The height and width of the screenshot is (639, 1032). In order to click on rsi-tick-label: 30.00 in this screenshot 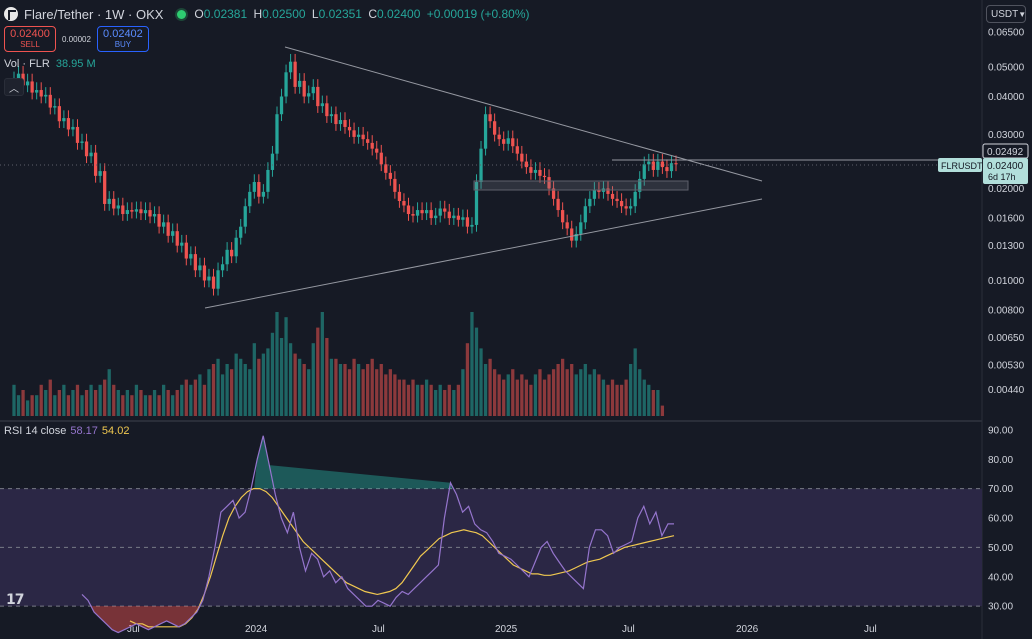, I will do `click(1000, 607)`.